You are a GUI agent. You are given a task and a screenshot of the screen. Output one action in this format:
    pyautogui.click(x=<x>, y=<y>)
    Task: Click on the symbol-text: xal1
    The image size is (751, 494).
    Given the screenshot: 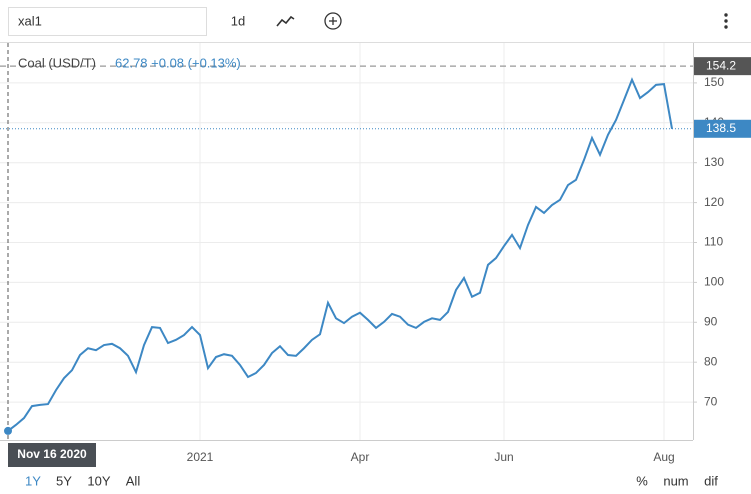 What is the action you would take?
    pyautogui.click(x=30, y=20)
    